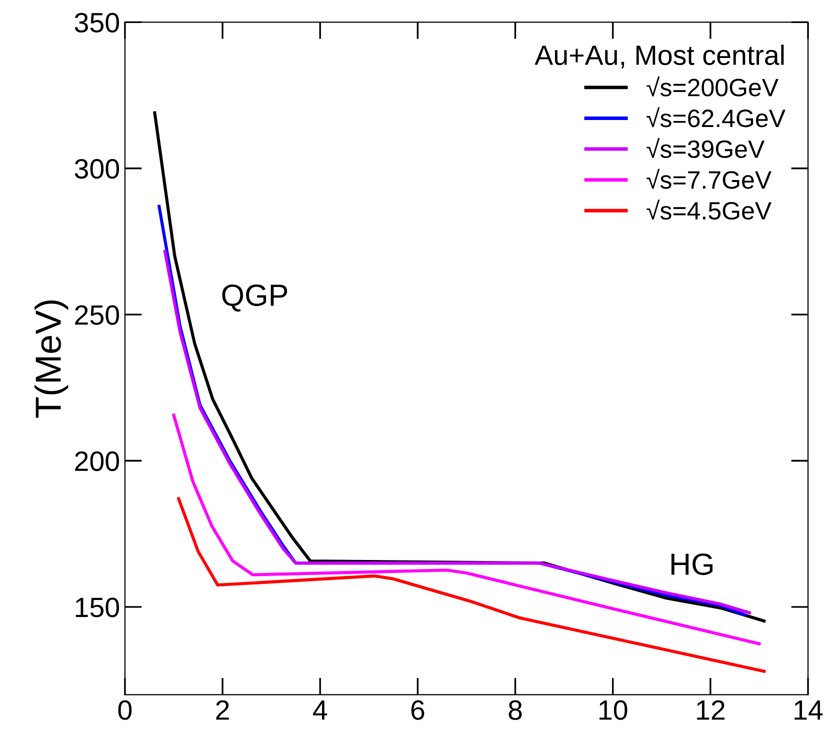  Describe the element at coordinates (659, 56) in the screenshot. I see `legend-title: Au+Au, Most central` at that location.